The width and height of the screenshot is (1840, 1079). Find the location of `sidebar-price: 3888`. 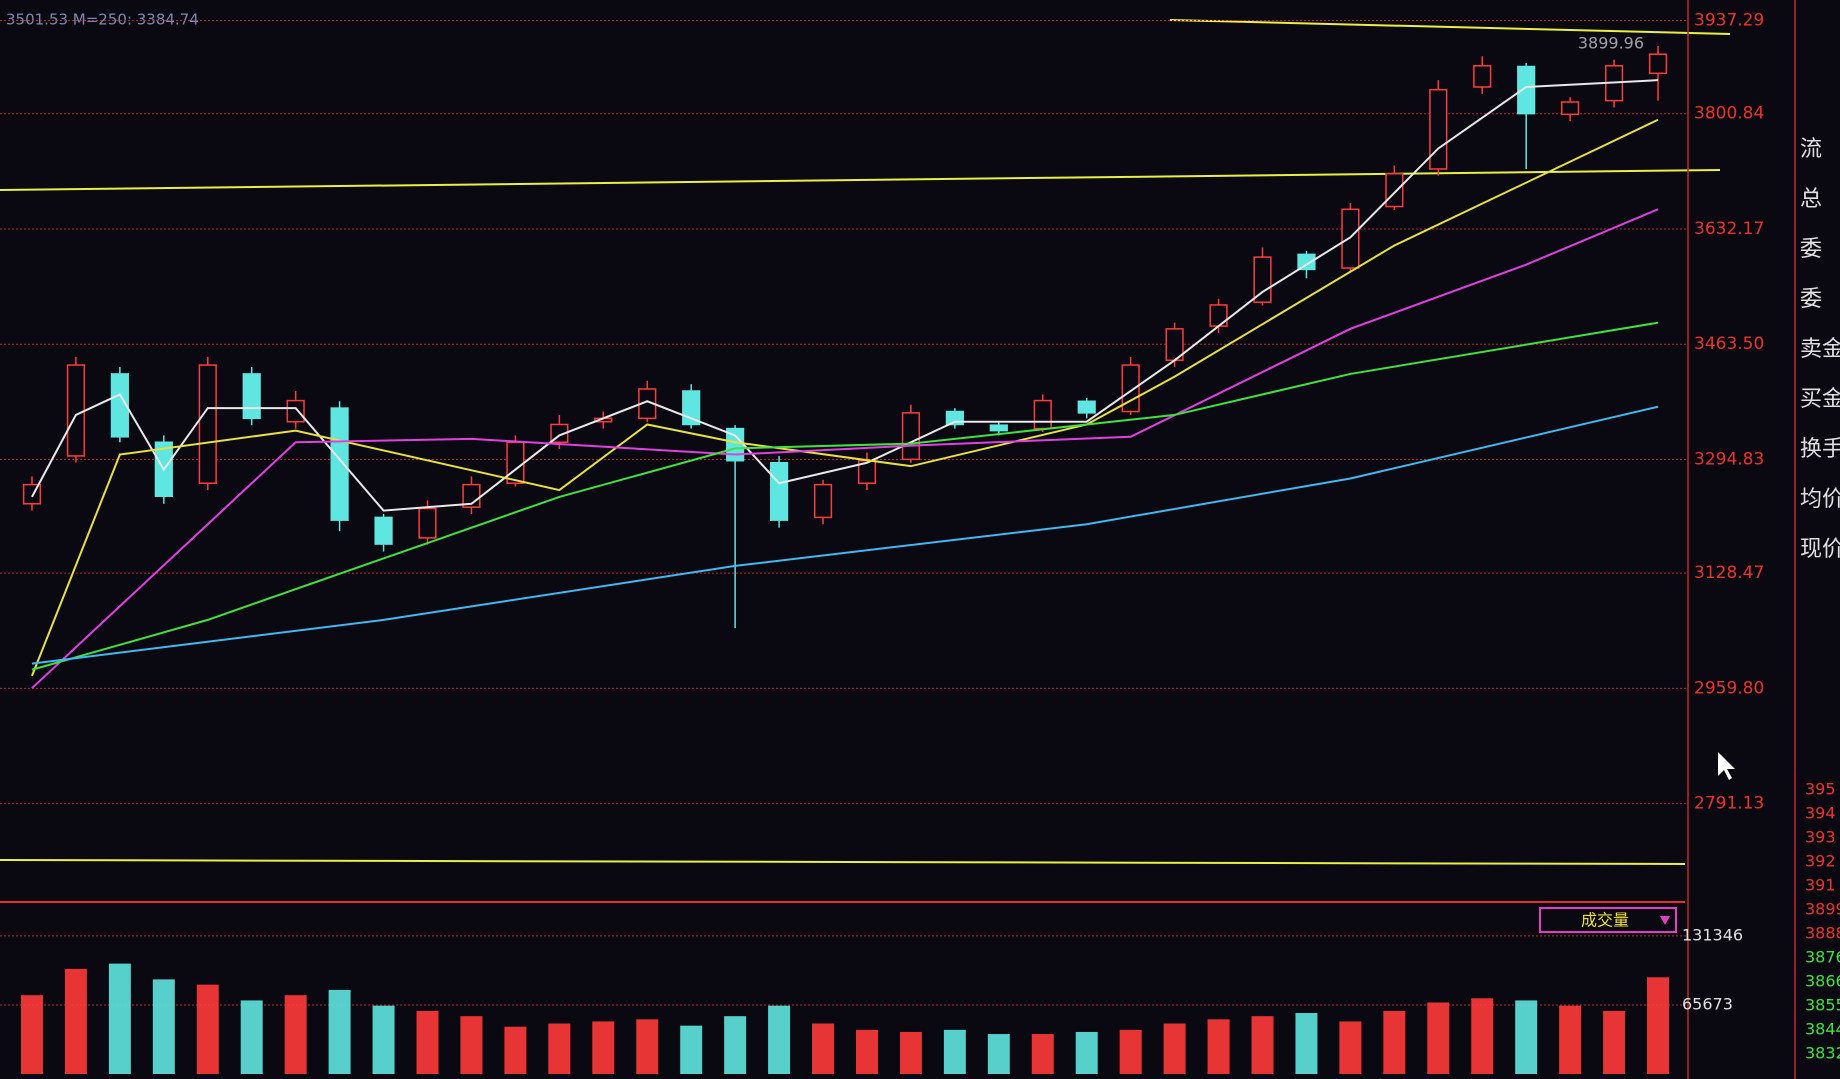

sidebar-price: 3888 is located at coordinates (1822, 933).